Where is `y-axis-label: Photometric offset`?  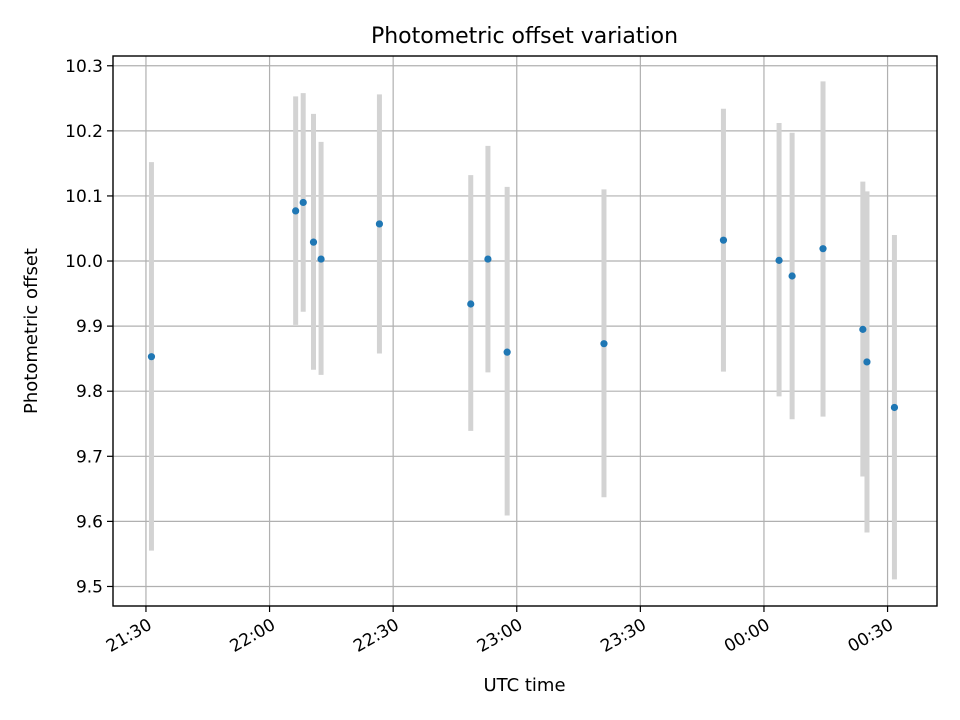 y-axis-label: Photometric offset is located at coordinates (31, 331).